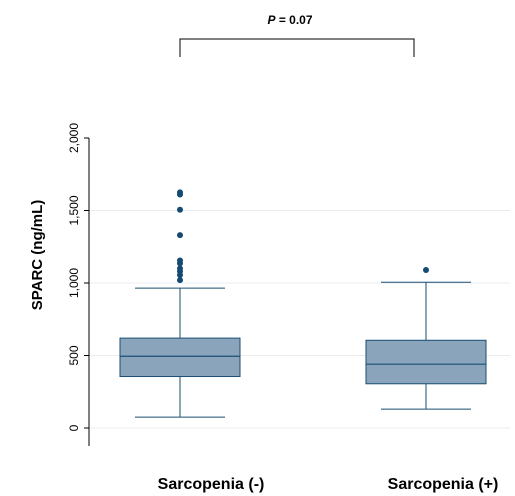 The height and width of the screenshot is (496, 515). I want to click on p-value-symbol: P, so click(271, 20).